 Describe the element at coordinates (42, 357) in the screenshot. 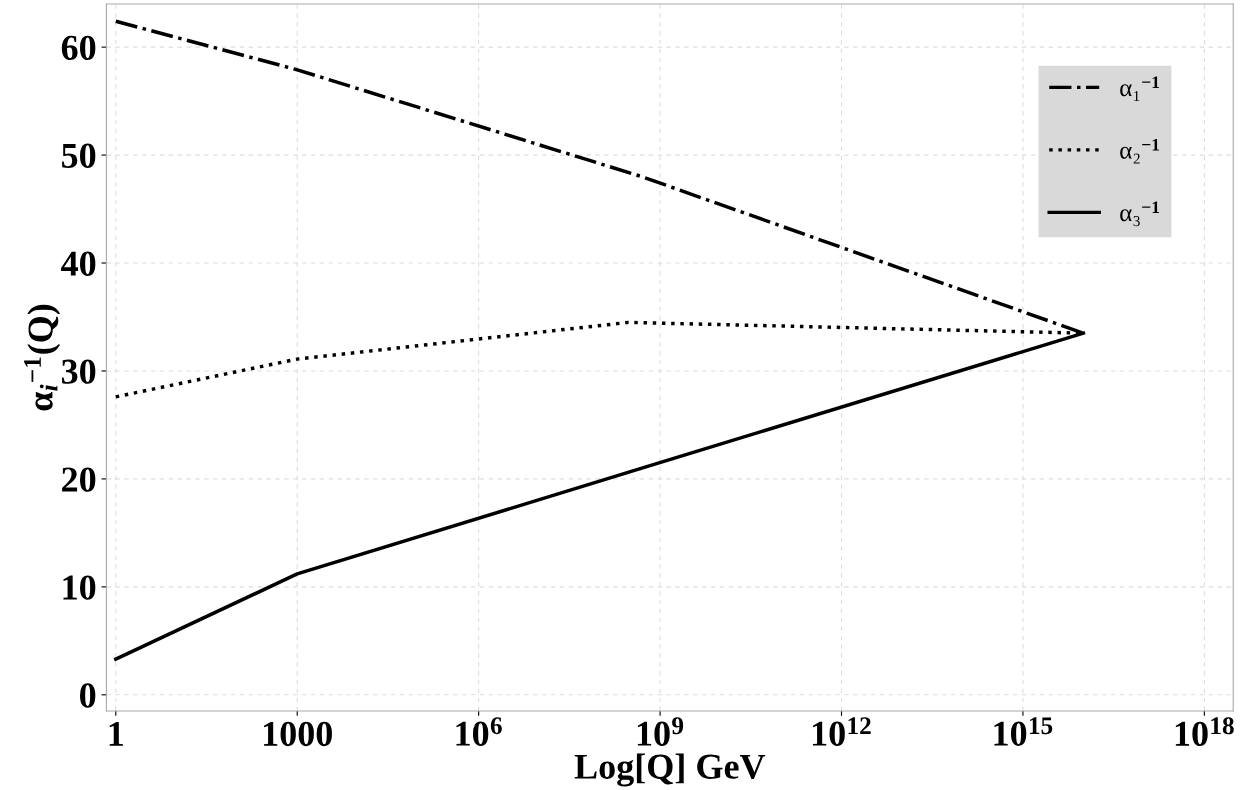

I see `y-axis-title: α$_{i}$$^{−1}$(Q)` at that location.